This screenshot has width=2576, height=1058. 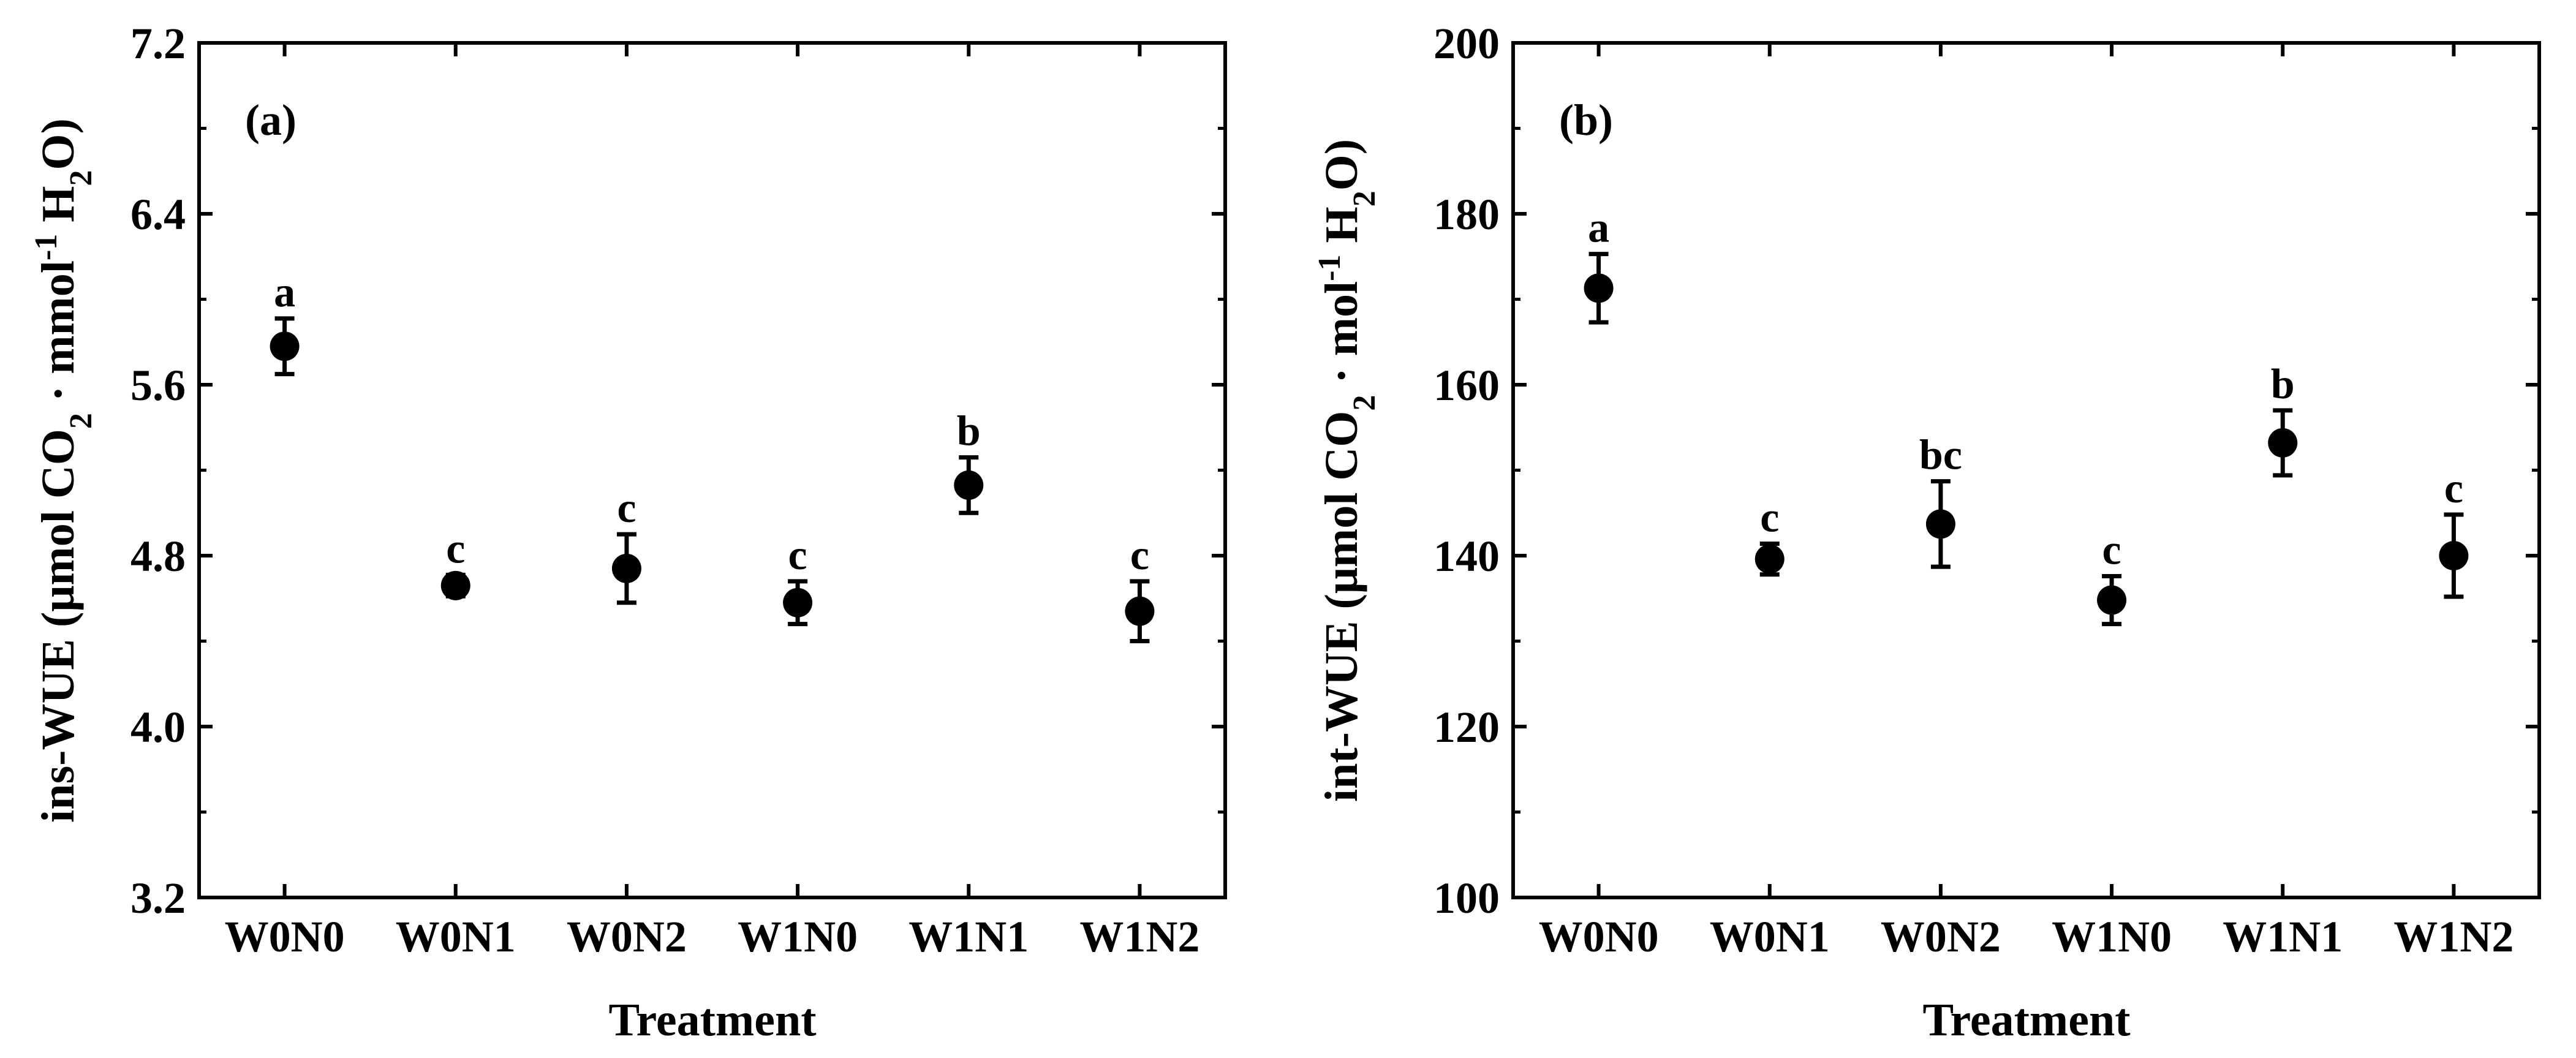 I want to click on y-tick-label: 160, so click(x=1466, y=385).